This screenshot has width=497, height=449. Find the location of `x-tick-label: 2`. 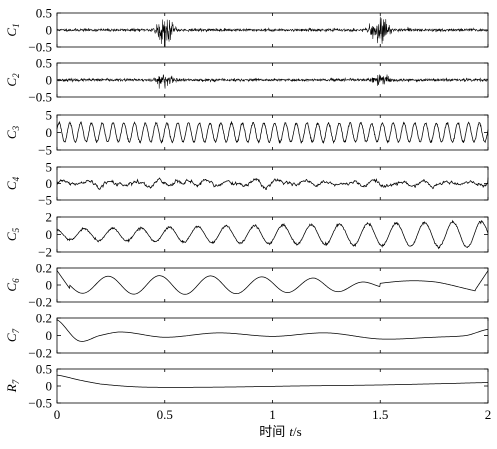

x-tick-label: 2 is located at coordinates (488, 414).